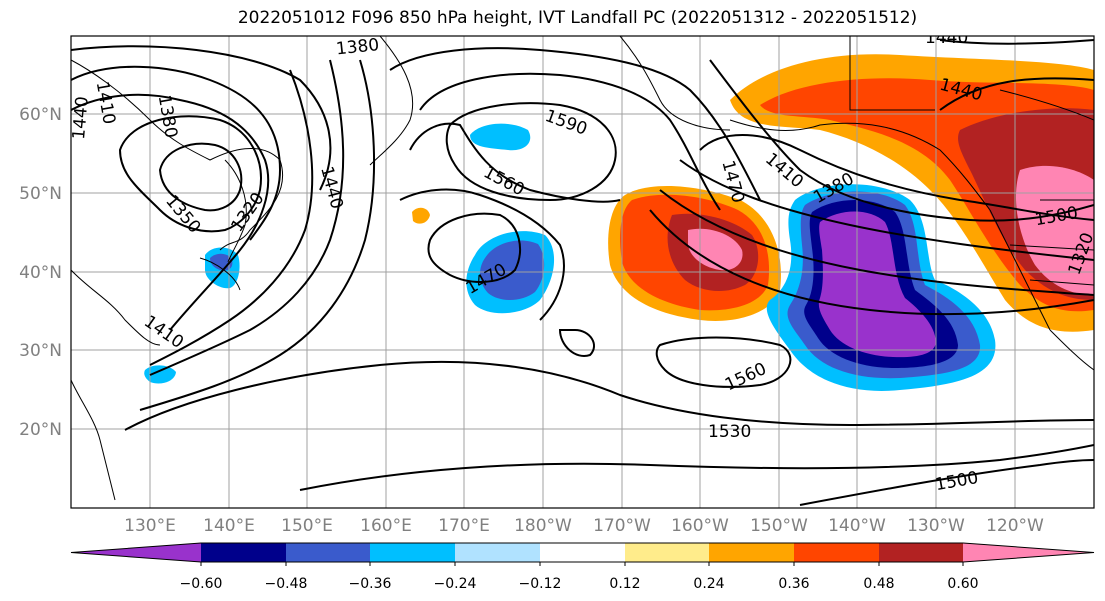 The height and width of the screenshot is (601, 1105). What do you see at coordinates (229, 526) in the screenshot?
I see `lon-label: 140°E` at bounding box center [229, 526].